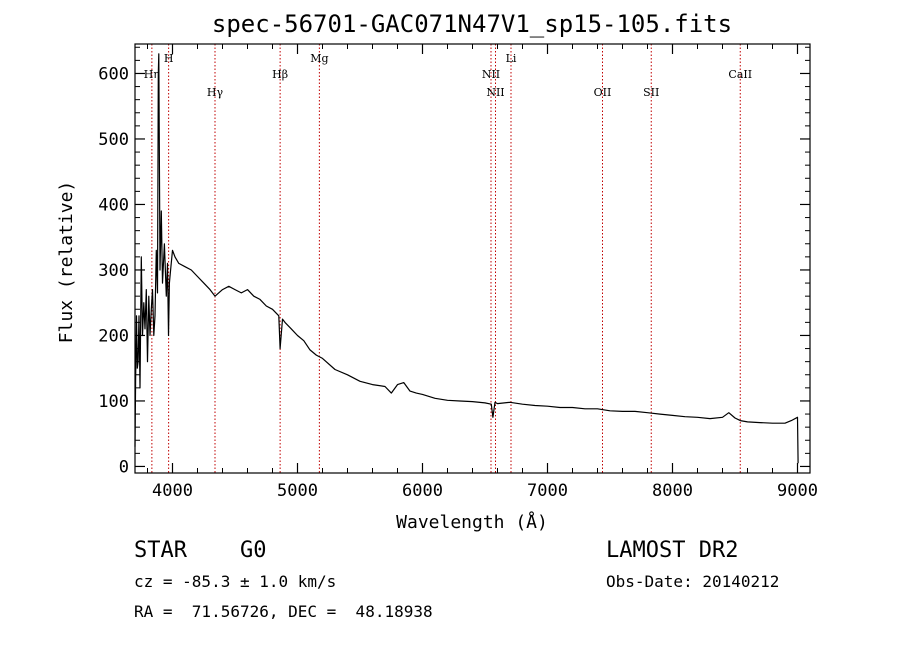 The image size is (900, 649). What do you see at coordinates (491, 74) in the screenshot?
I see `marker-label-5: NII` at bounding box center [491, 74].